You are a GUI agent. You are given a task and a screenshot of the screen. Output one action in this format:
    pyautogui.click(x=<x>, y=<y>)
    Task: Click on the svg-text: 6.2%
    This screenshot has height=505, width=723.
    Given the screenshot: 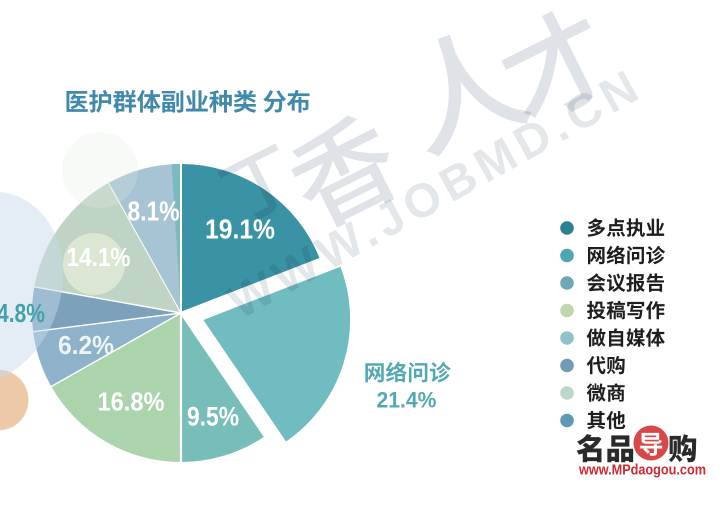 What is the action you would take?
    pyautogui.click(x=86, y=345)
    